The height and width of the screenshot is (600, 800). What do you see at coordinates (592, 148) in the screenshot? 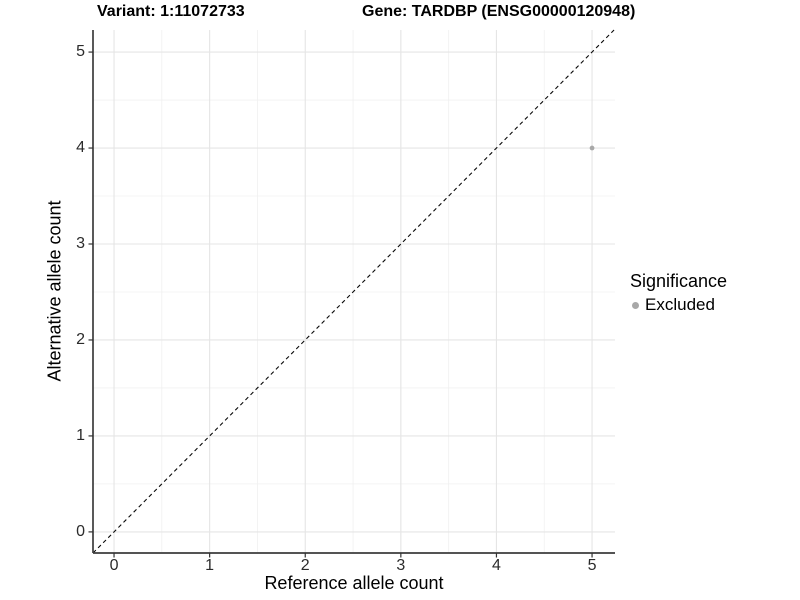
I see `data-point-excluded` at bounding box center [592, 148].